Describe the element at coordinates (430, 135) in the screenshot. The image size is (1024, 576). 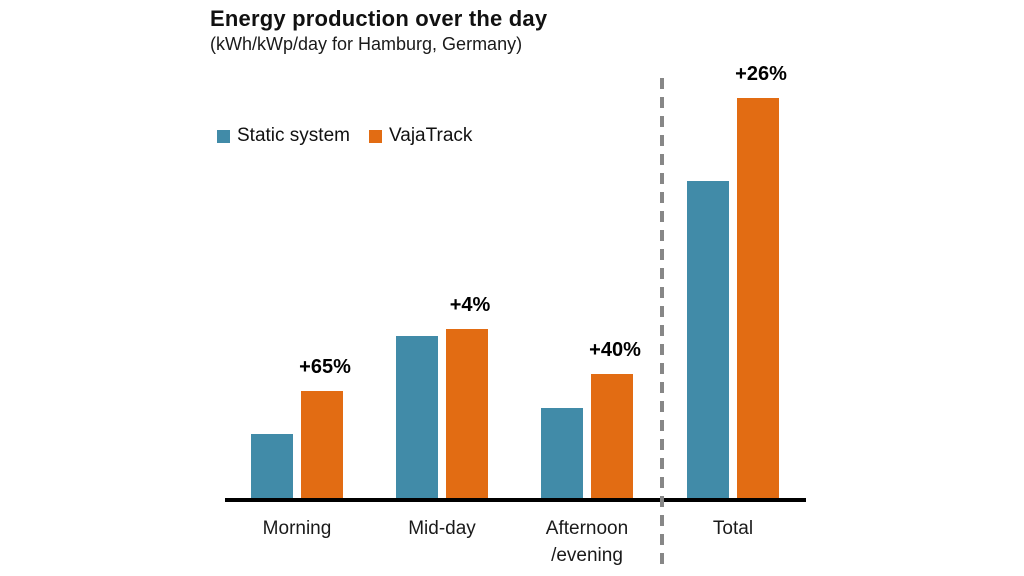
I see `legend-label: VajaTrack` at that location.